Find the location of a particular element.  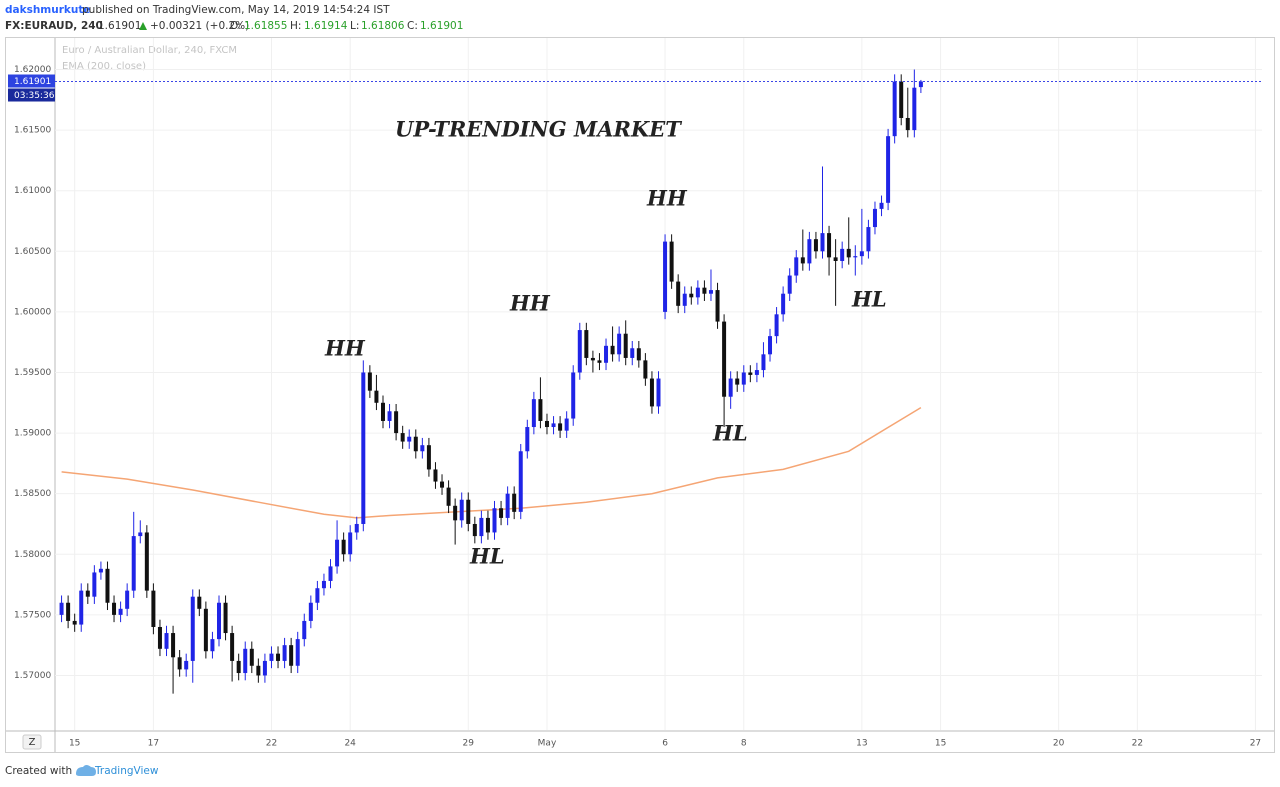

y-tick-label: 1.59500 is located at coordinates (32, 373).